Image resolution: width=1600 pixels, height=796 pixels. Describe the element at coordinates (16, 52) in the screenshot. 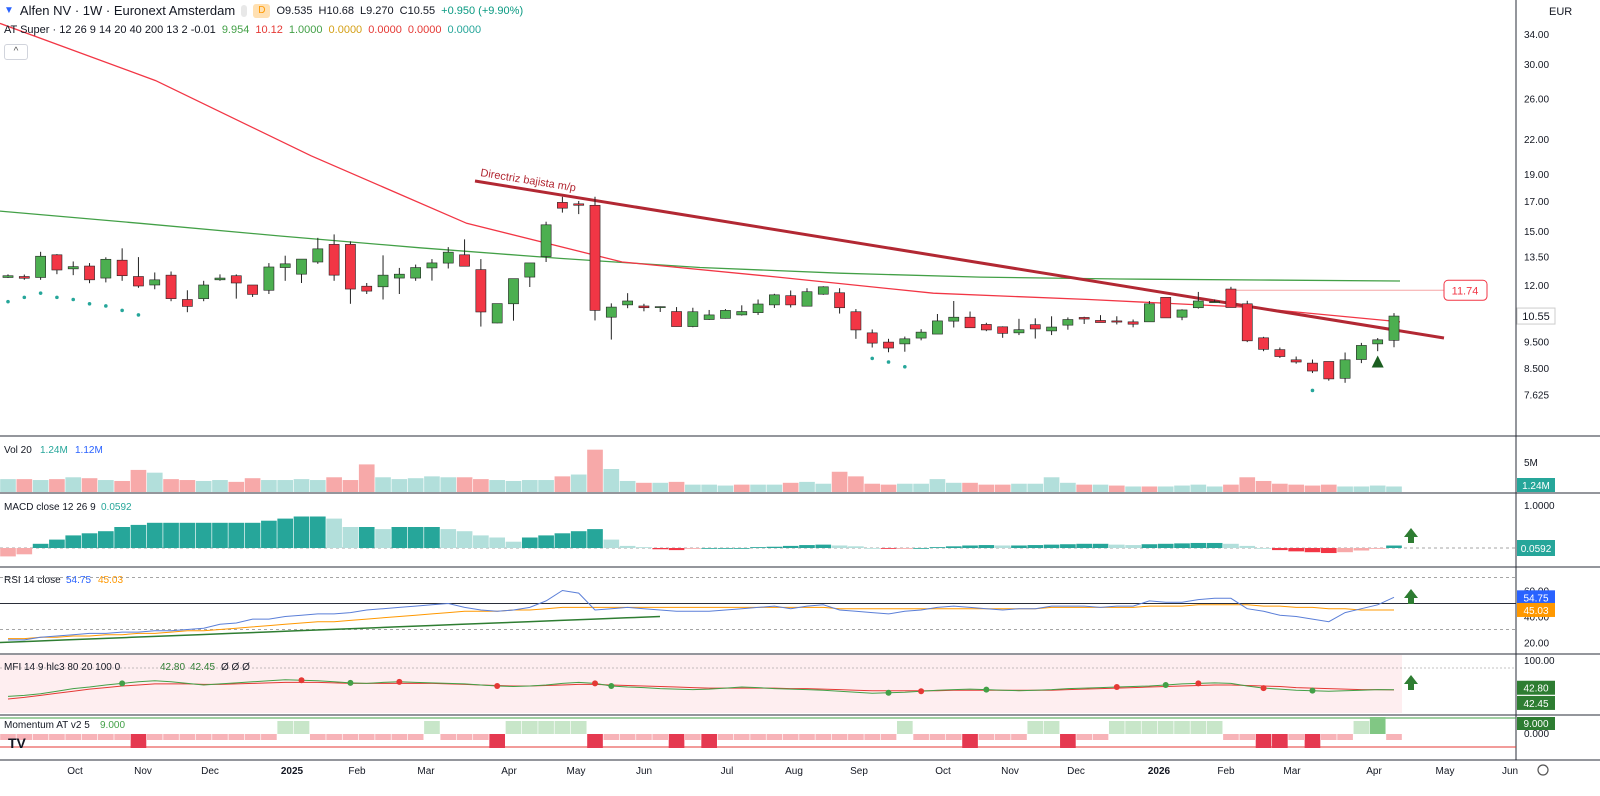

I see `collapse-button: ^` at that location.